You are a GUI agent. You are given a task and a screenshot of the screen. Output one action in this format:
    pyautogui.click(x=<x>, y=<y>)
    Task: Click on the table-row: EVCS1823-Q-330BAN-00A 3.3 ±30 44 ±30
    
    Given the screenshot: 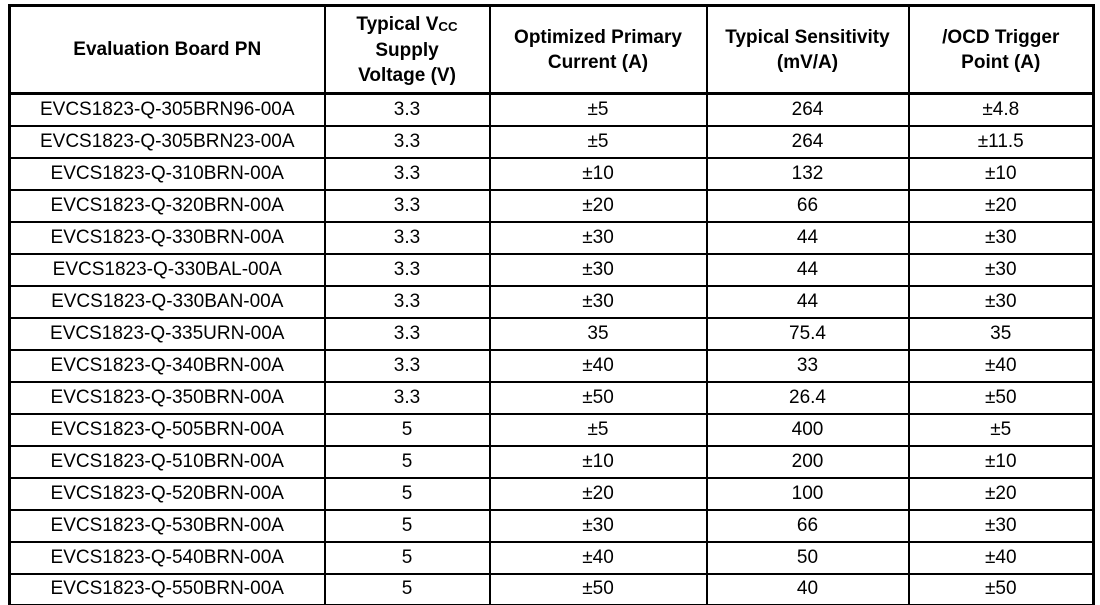 What is the action you would take?
    pyautogui.click(x=551, y=301)
    